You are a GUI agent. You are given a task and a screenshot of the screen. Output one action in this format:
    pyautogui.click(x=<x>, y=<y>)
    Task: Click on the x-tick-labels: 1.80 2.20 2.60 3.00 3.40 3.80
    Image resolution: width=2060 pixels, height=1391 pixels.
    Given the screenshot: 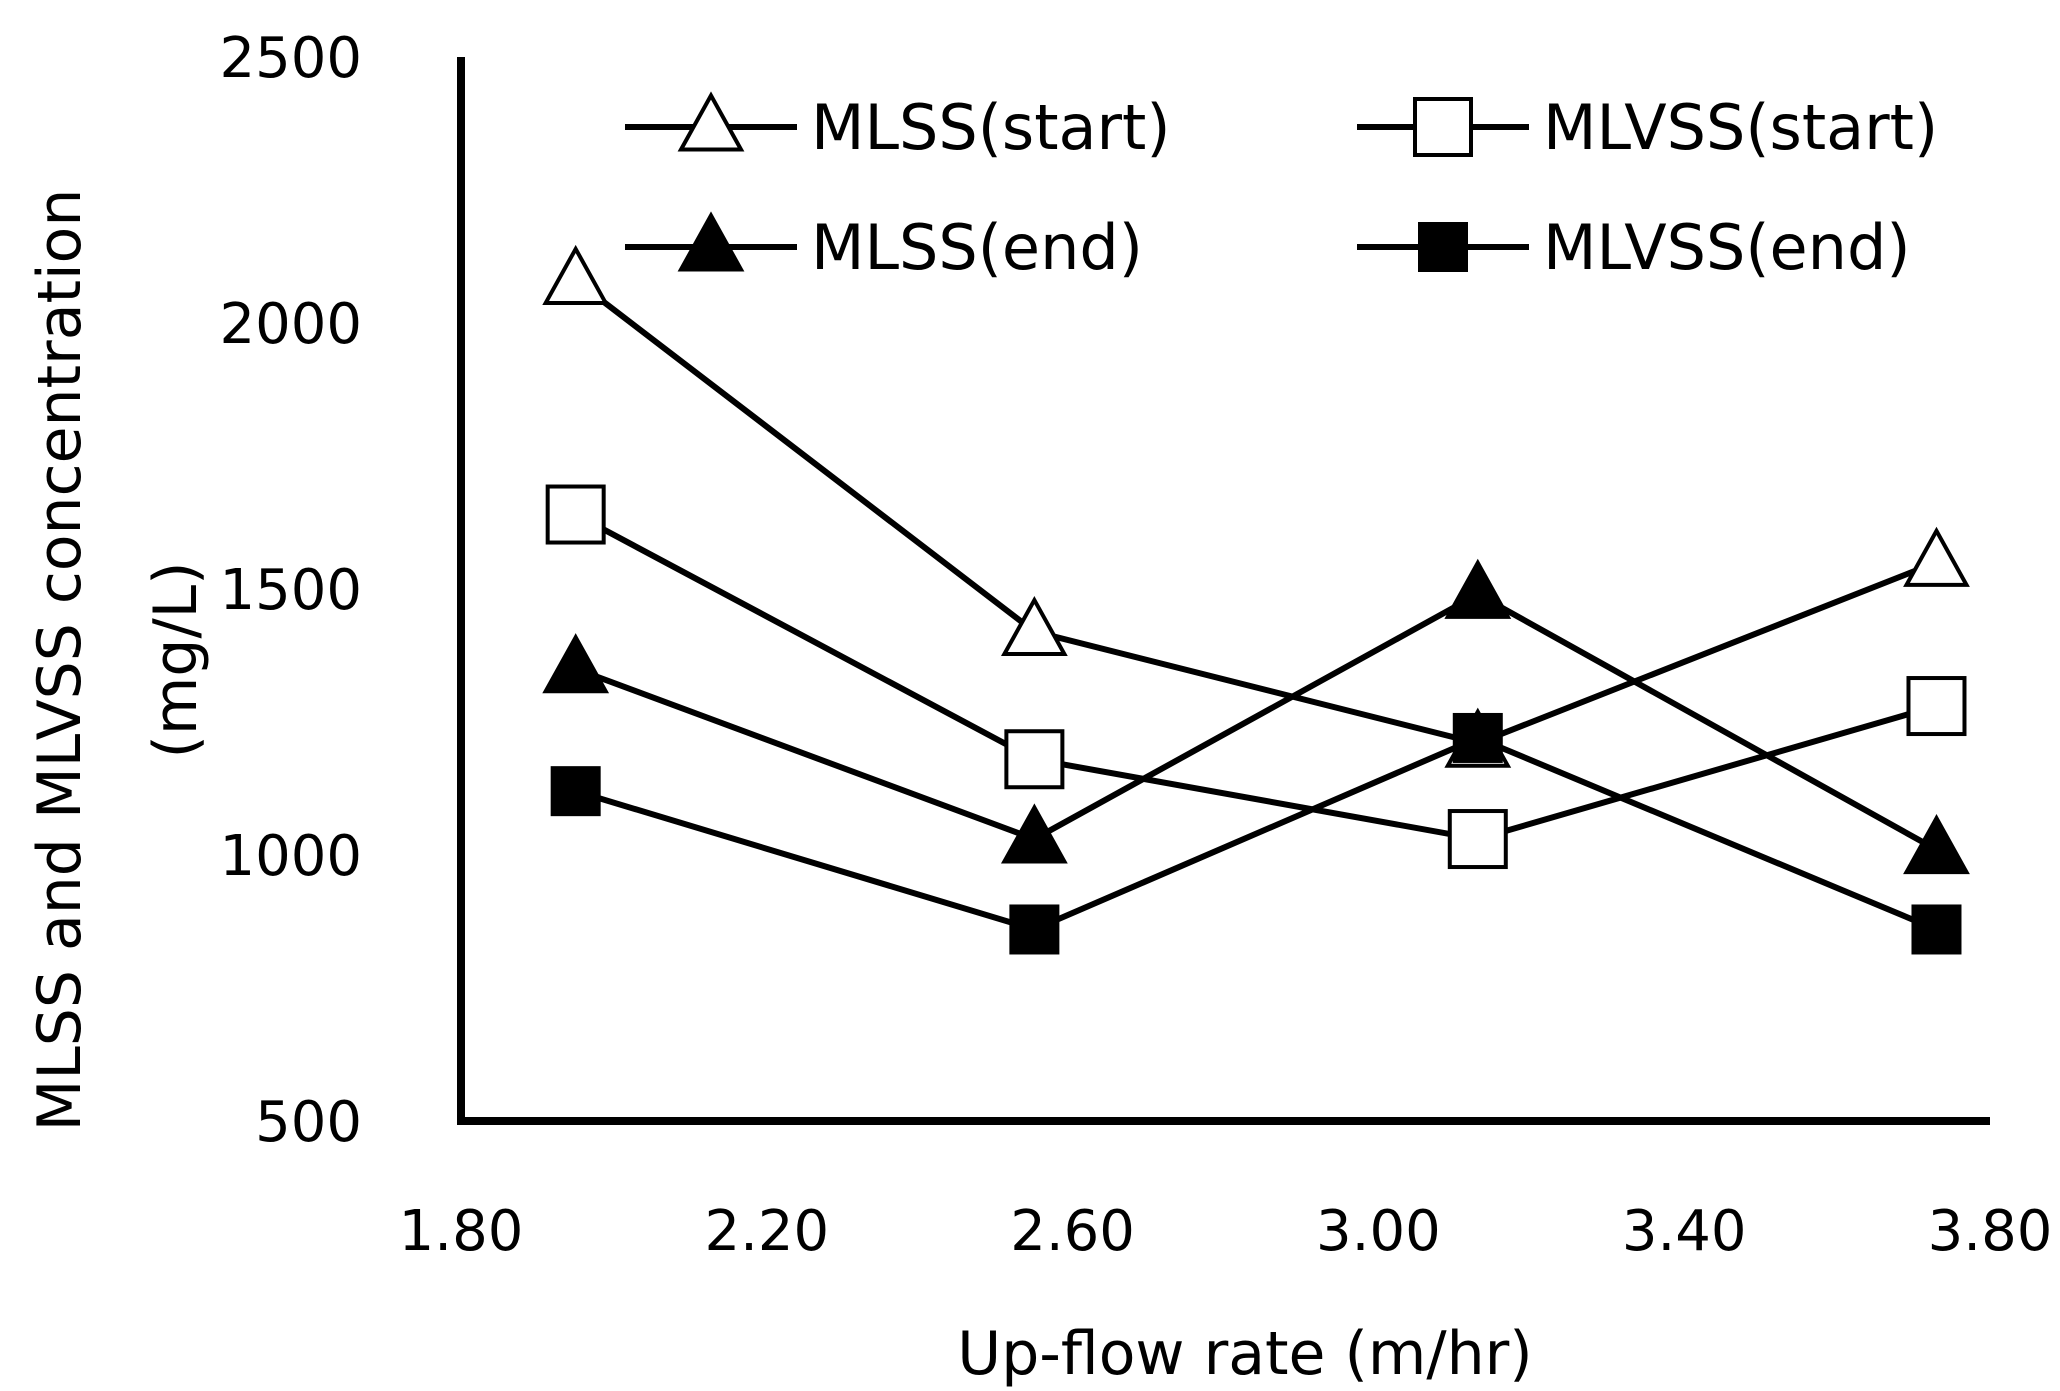 What is the action you would take?
    pyautogui.click(x=1226, y=1231)
    